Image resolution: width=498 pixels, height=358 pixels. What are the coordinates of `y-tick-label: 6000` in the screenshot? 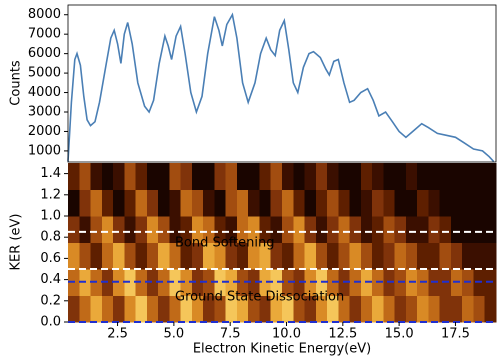 It's located at (44, 53).